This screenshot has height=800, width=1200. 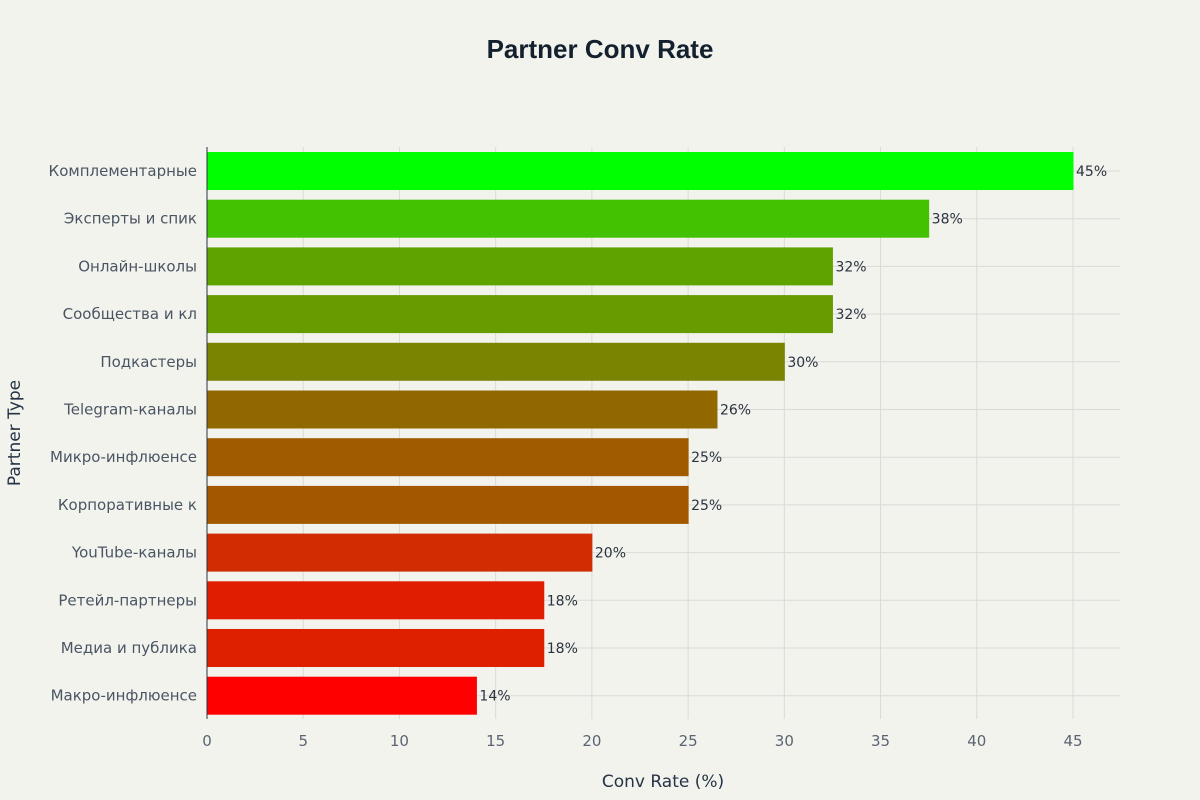 What do you see at coordinates (207, 741) in the screenshot?
I see `x-tick-label: 0` at bounding box center [207, 741].